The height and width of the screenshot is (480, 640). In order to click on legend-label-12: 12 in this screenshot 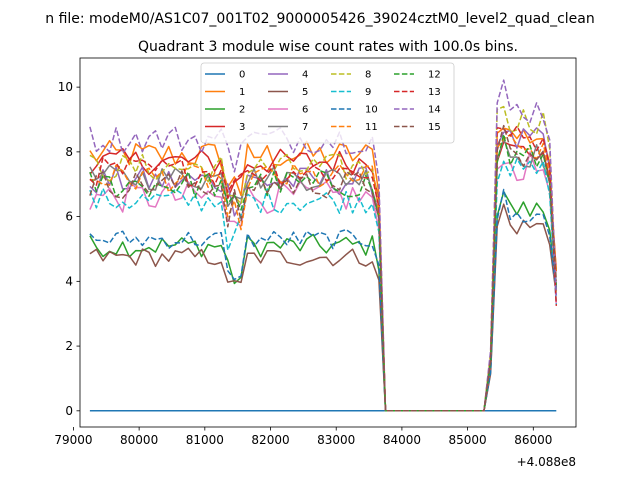, I will do `click(434, 75)`.